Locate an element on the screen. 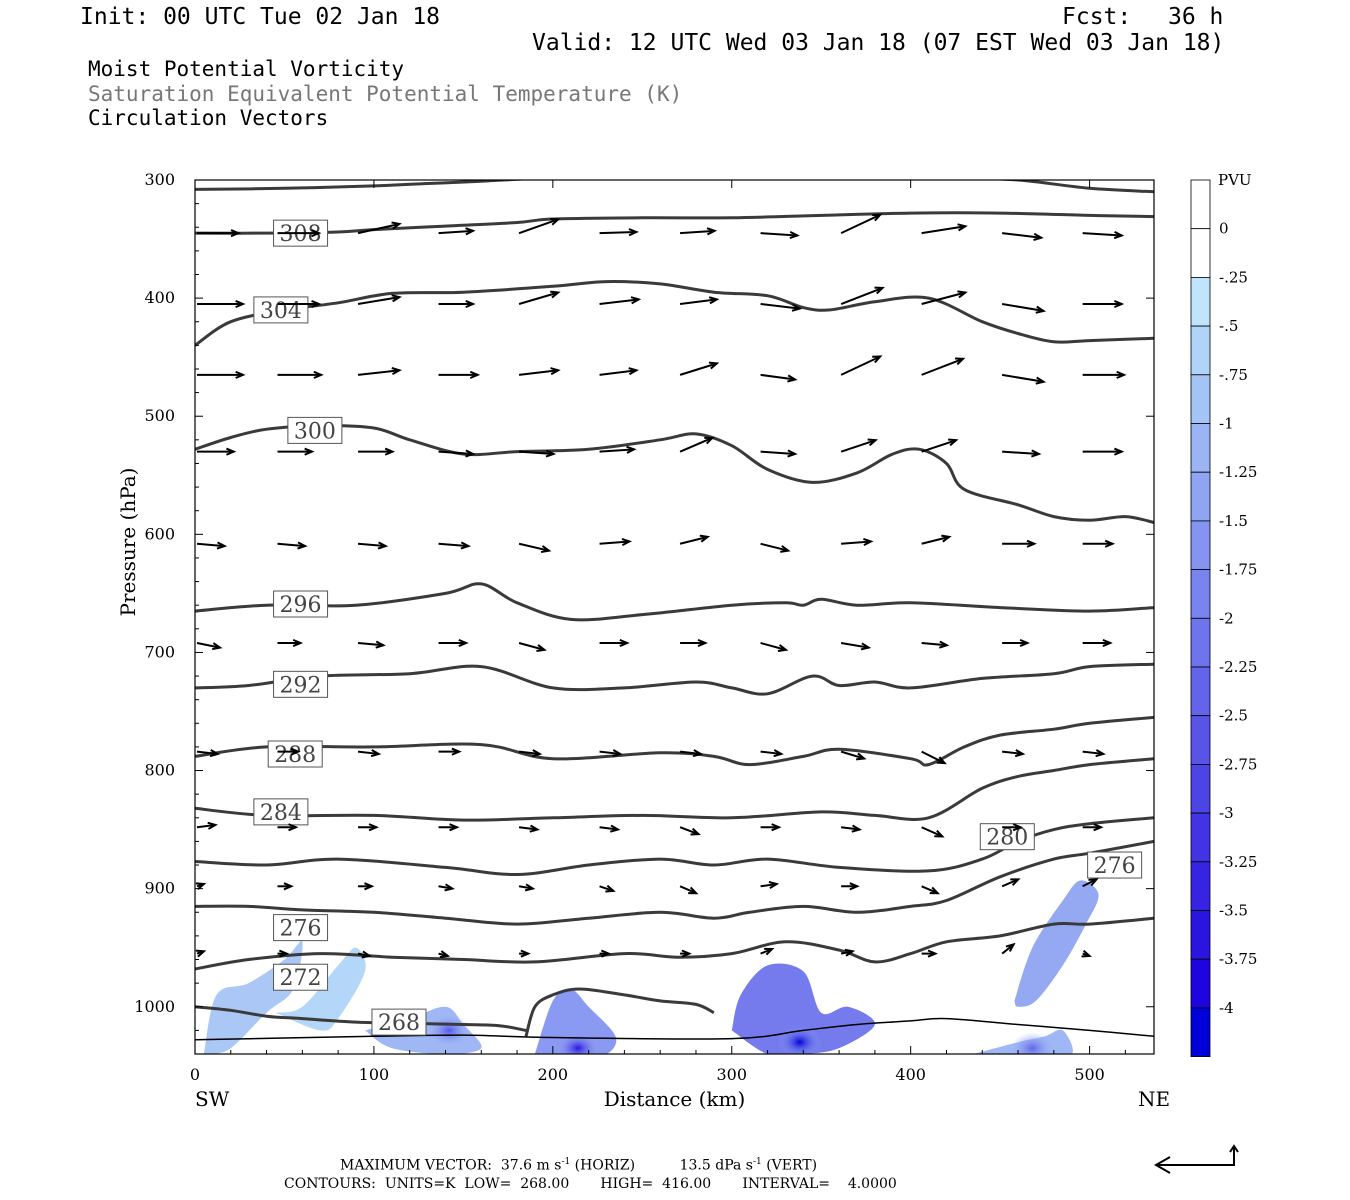 The image size is (1350, 1200). colorbar-level: 0 is located at coordinates (1224, 229).